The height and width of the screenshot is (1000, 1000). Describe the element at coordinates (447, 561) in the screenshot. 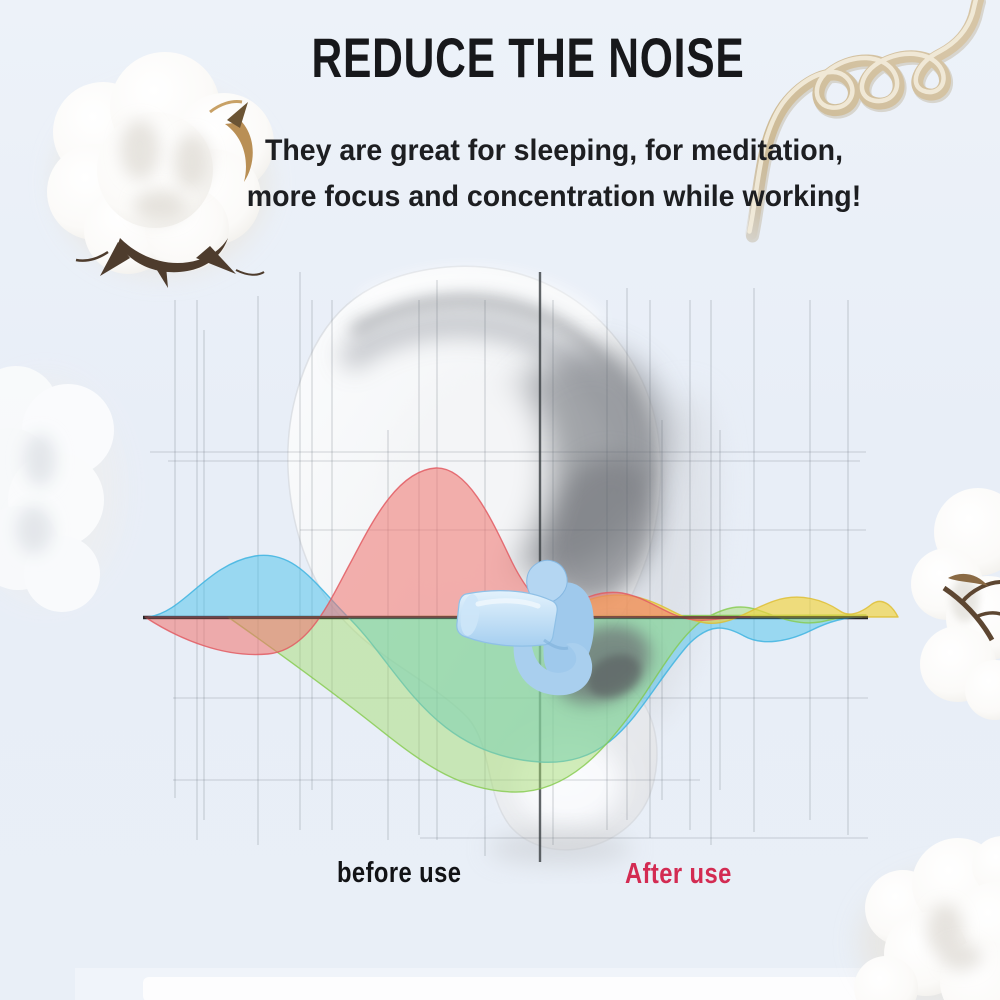

I see `wave-red` at that location.